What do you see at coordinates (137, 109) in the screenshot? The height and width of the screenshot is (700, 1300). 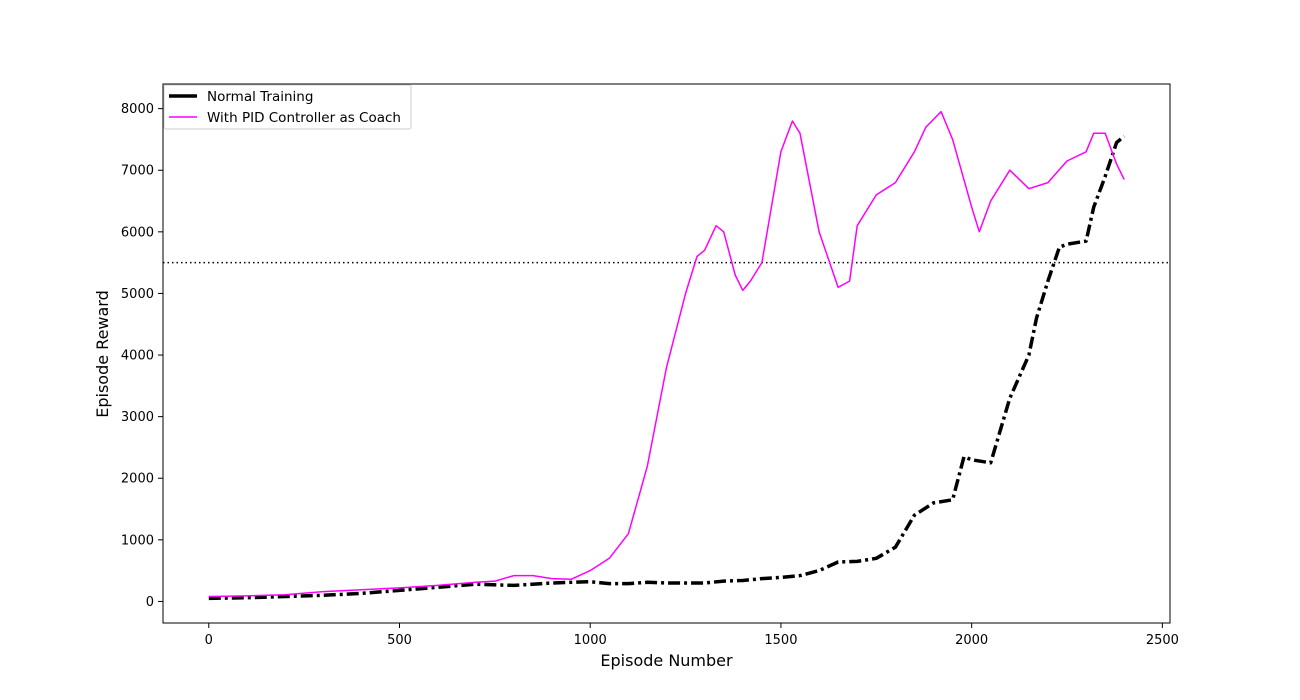 I see `y-tick-label-8: 8000` at bounding box center [137, 109].